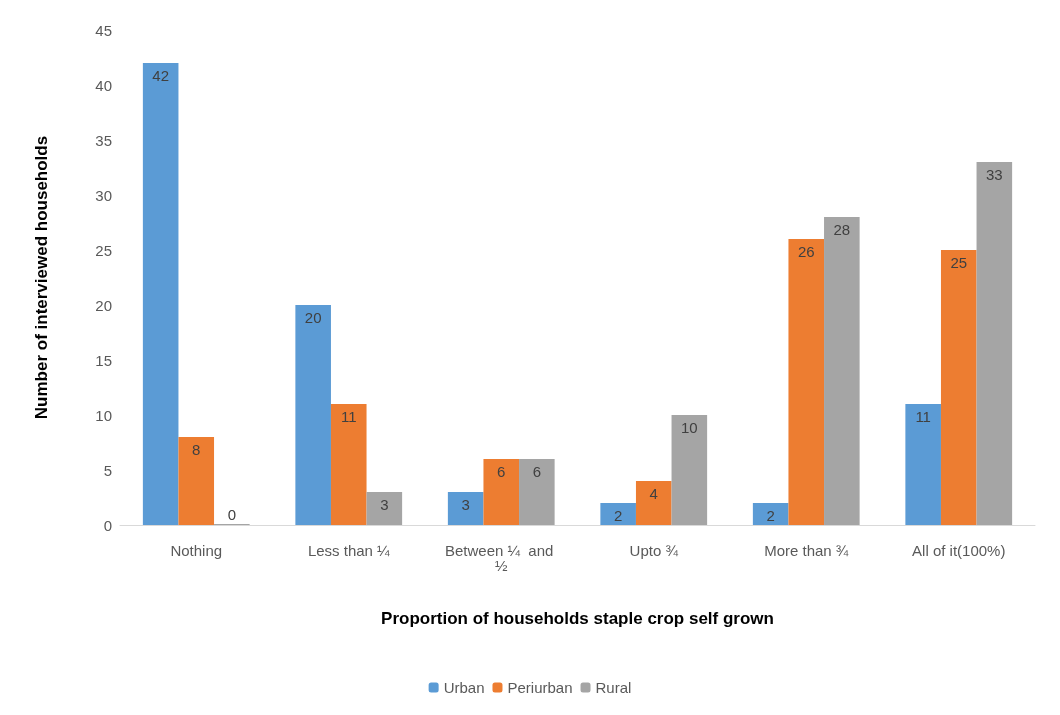 Image resolution: width=1060 pixels, height=715 pixels. What do you see at coordinates (806, 550) in the screenshot?
I see `x-tick-label: More than ¾` at bounding box center [806, 550].